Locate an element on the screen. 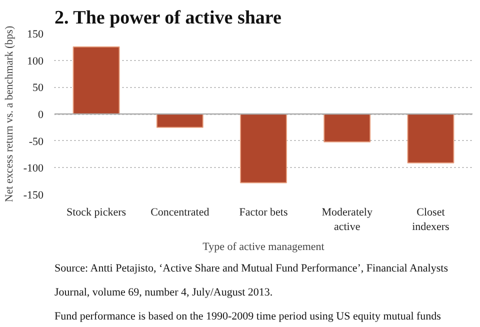 The width and height of the screenshot is (480, 327). y-tick-label: 0 is located at coordinates (41, 115).